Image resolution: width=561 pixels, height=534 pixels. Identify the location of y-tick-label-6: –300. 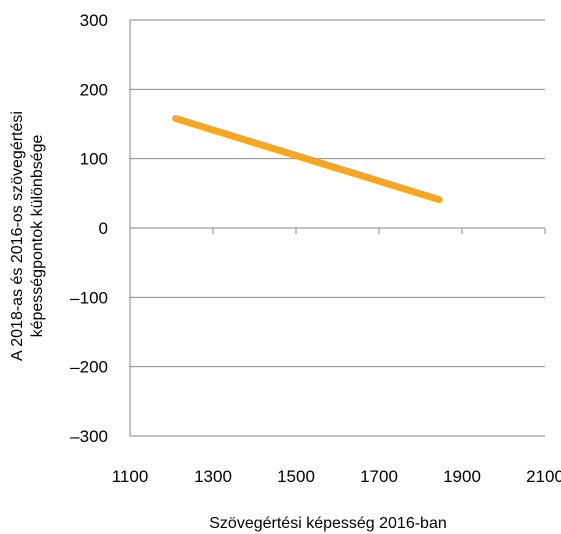
(89, 436).